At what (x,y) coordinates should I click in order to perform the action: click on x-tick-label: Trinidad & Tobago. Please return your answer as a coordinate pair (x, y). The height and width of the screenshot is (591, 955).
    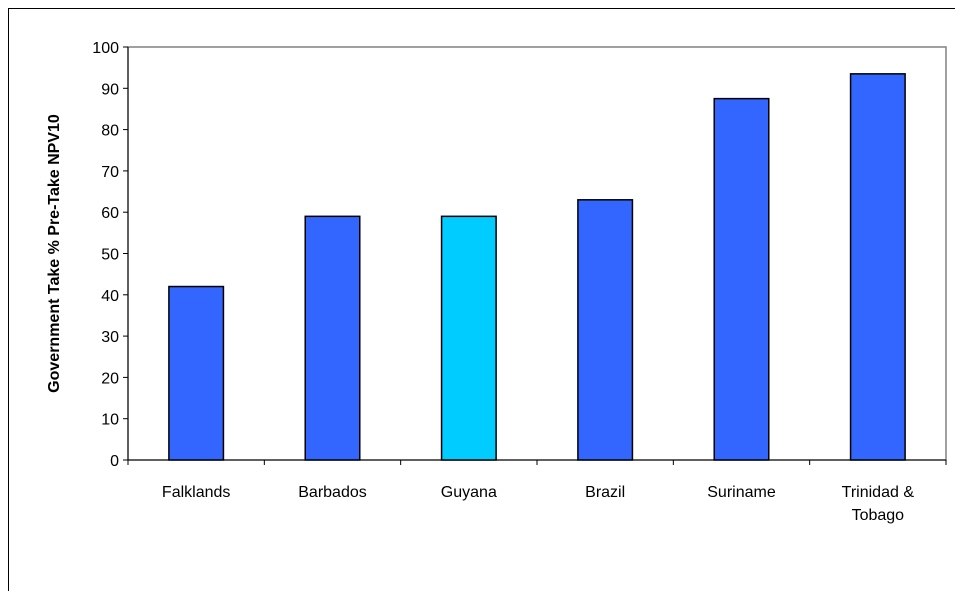
    Looking at the image, I should click on (878, 504).